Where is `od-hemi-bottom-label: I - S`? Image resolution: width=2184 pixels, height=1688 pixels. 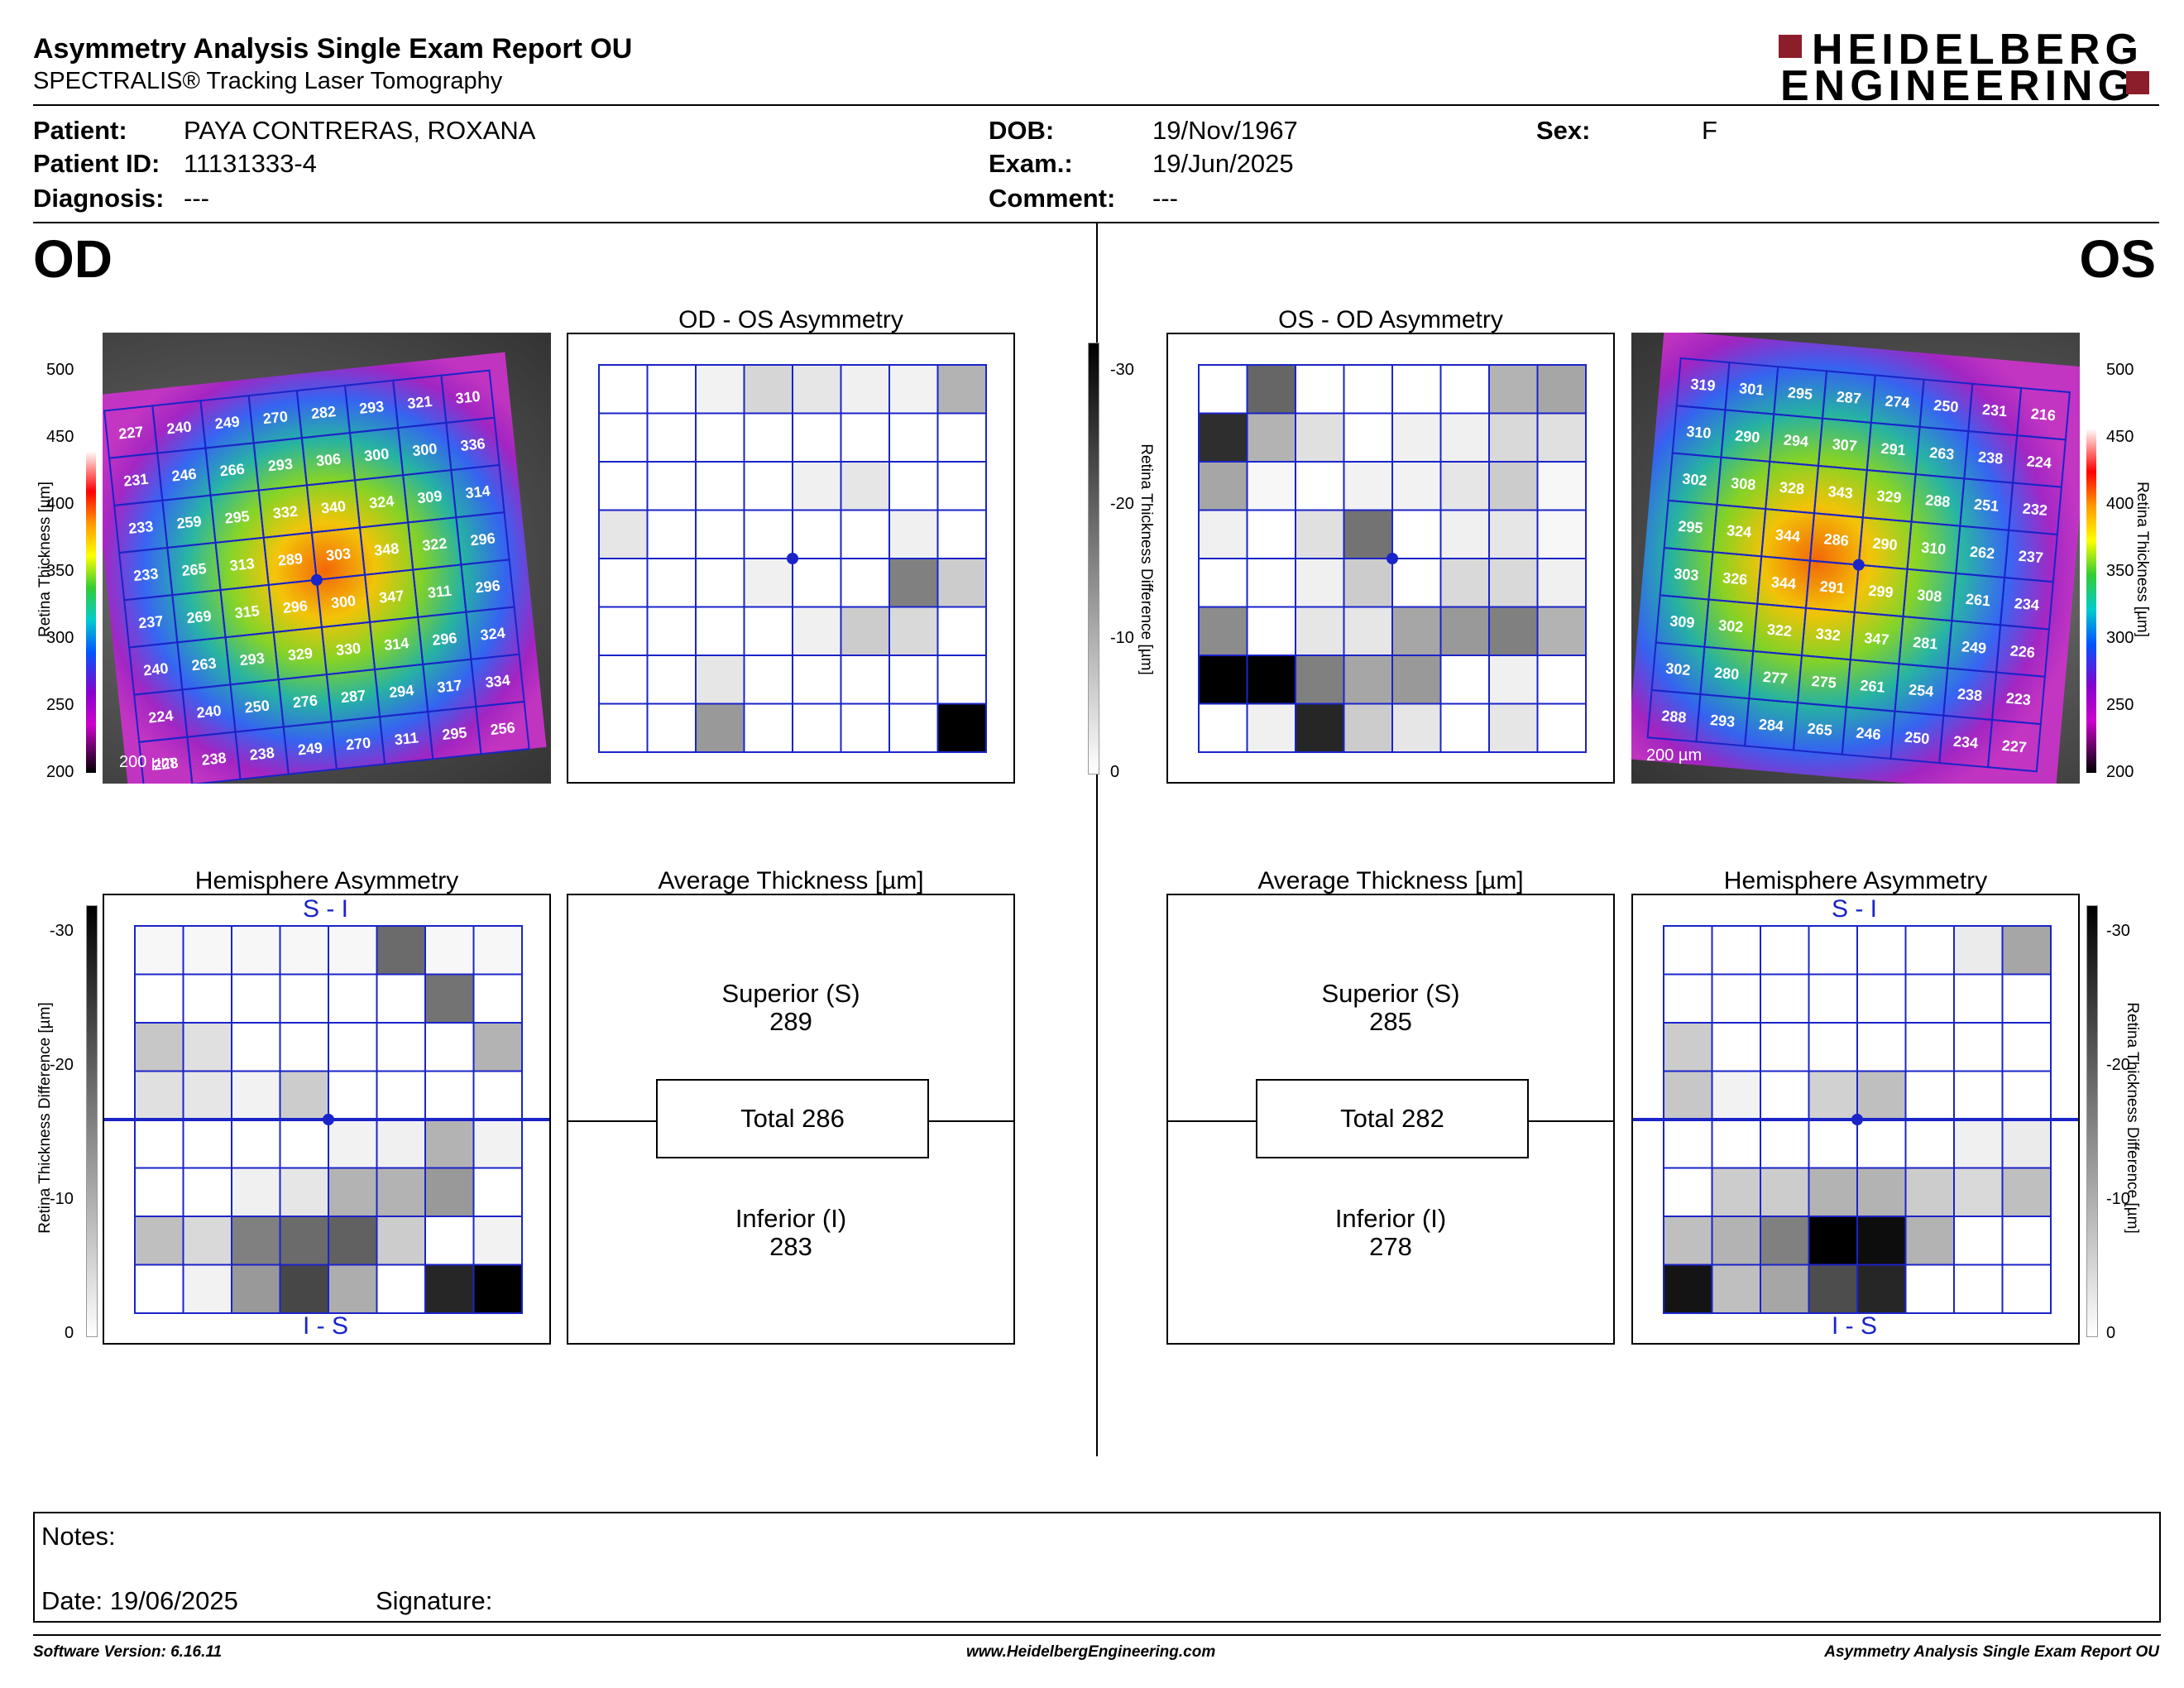 od-hemi-bottom-label: I - S is located at coordinates (326, 1326).